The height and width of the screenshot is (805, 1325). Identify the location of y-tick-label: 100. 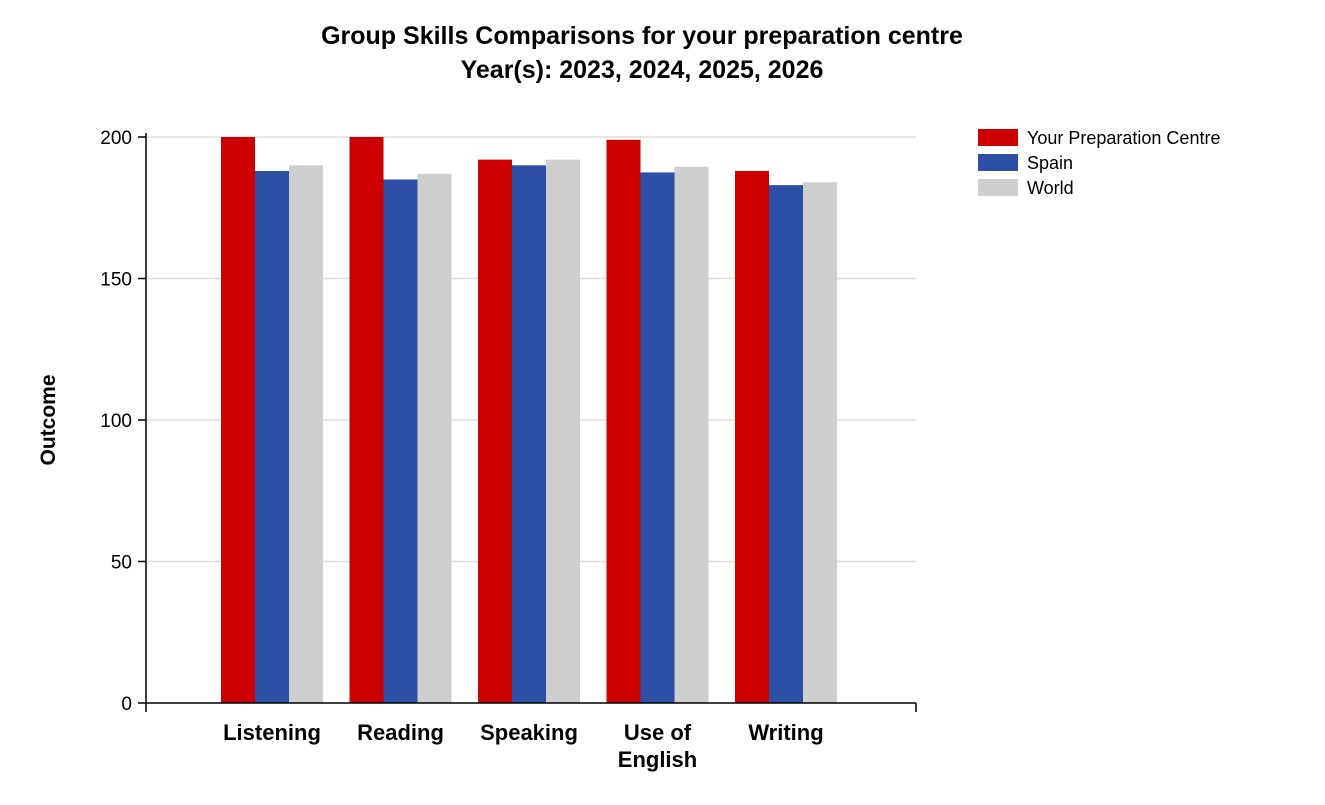
(116, 421).